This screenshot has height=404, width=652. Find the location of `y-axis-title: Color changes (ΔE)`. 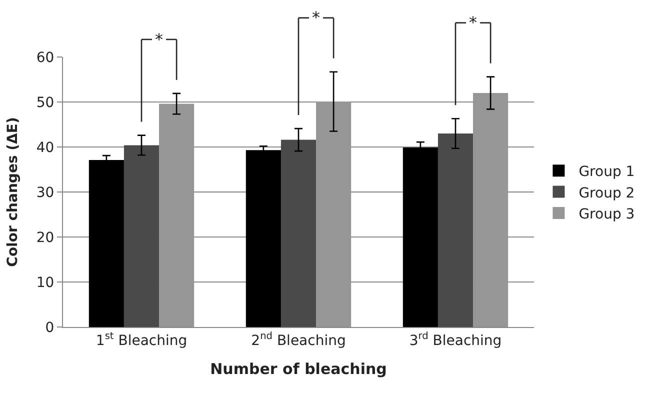

y-axis-title: Color changes (ΔE) is located at coordinates (12, 192).